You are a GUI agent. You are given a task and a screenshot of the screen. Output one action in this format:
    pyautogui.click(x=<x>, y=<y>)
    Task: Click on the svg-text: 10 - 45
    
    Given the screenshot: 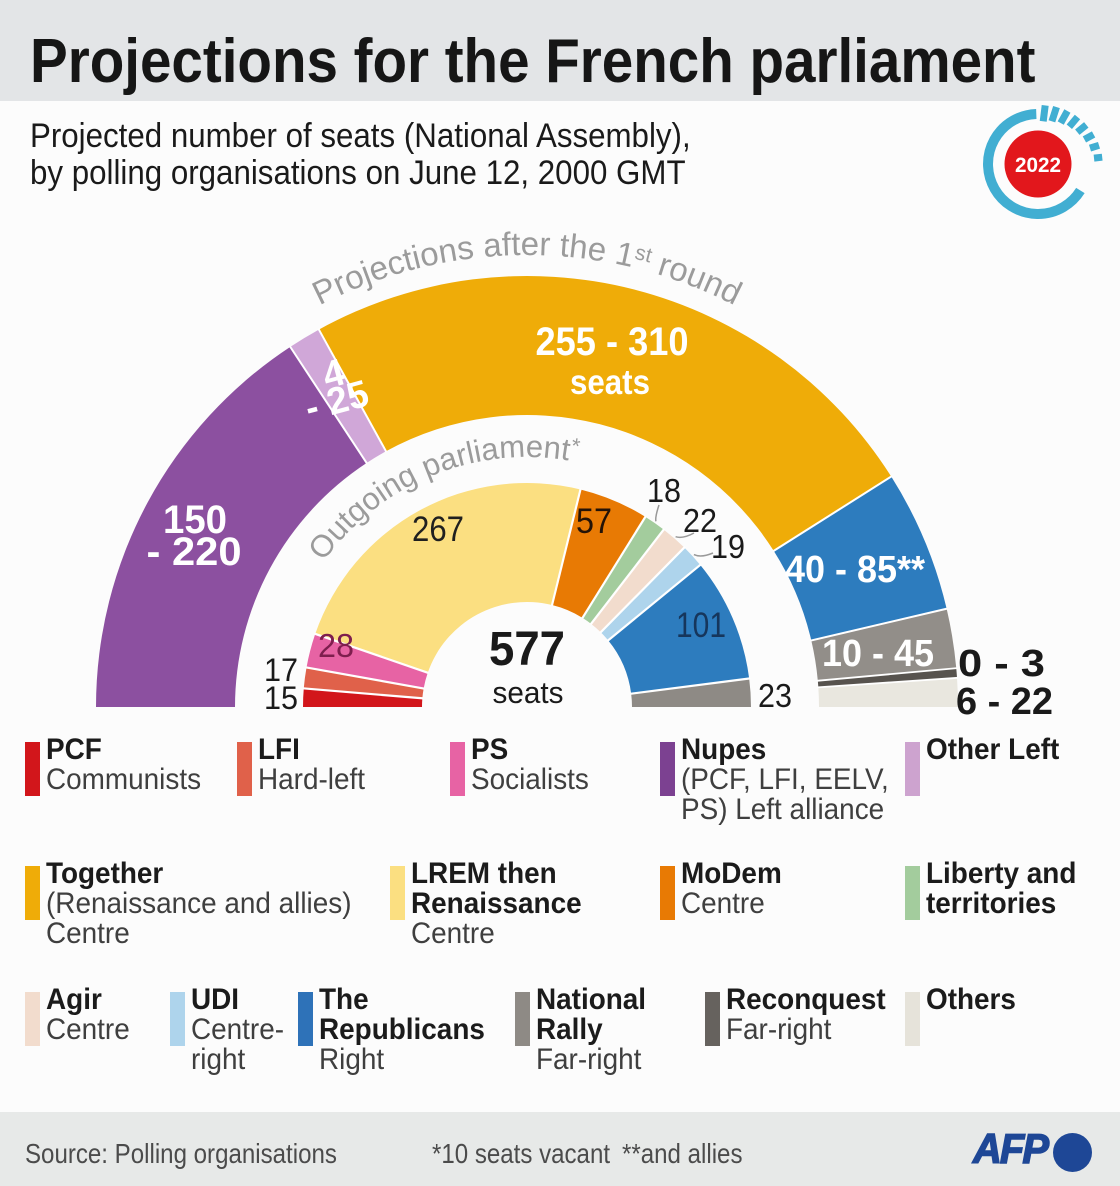 What is the action you would take?
    pyautogui.click(x=878, y=654)
    